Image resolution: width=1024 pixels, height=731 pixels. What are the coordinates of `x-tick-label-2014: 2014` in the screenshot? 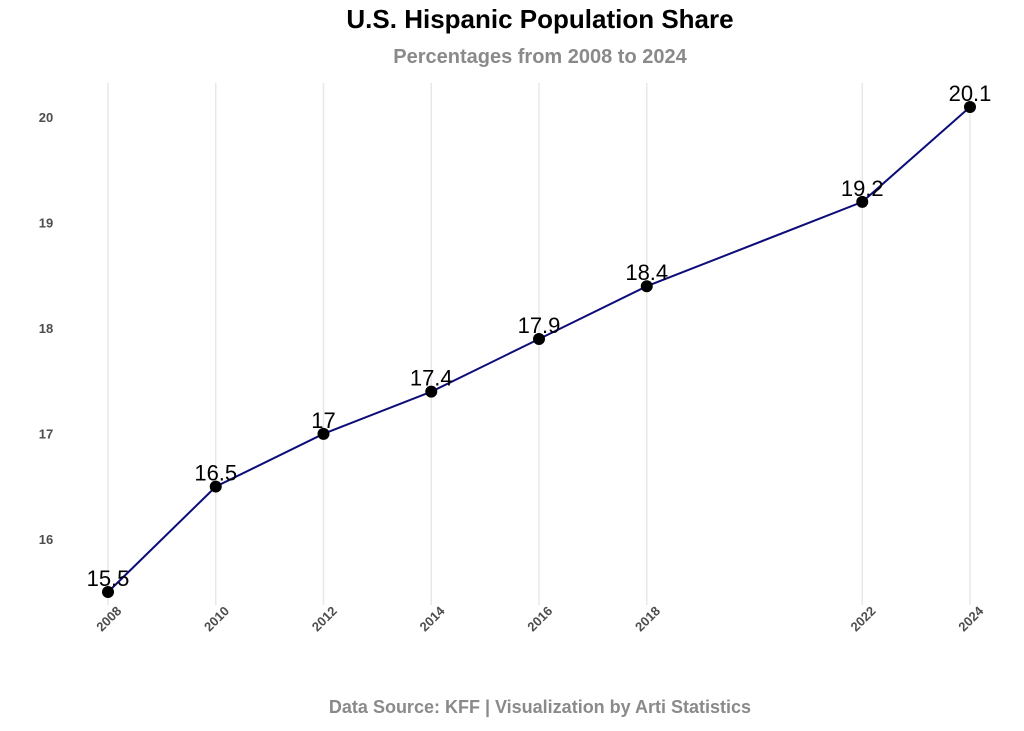 It's located at (433, 619).